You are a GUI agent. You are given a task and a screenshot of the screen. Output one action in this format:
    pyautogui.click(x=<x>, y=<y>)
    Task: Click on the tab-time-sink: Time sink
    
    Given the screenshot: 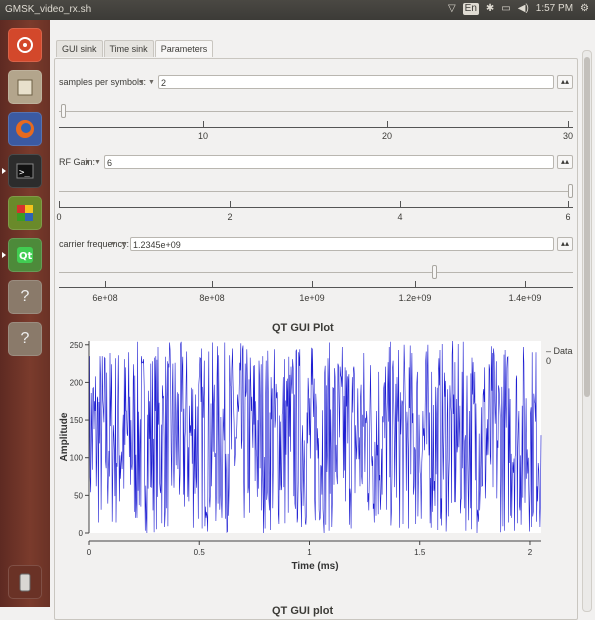 What is the action you would take?
    pyautogui.click(x=128, y=48)
    